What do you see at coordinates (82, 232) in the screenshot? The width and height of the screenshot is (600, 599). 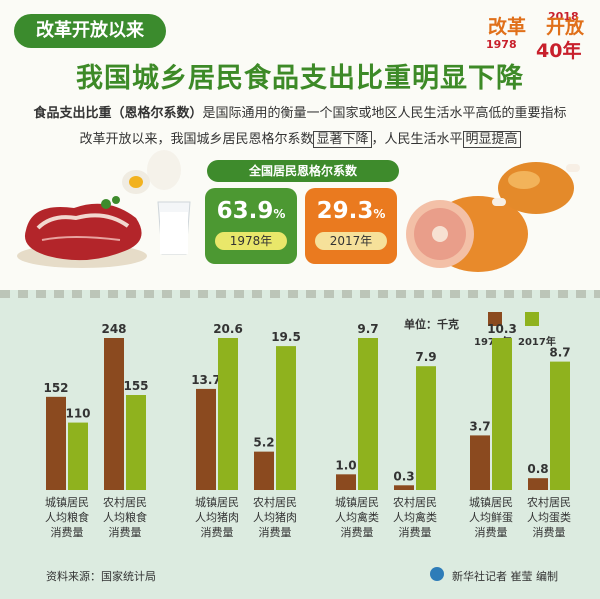 I see `steak-illustration` at bounding box center [82, 232].